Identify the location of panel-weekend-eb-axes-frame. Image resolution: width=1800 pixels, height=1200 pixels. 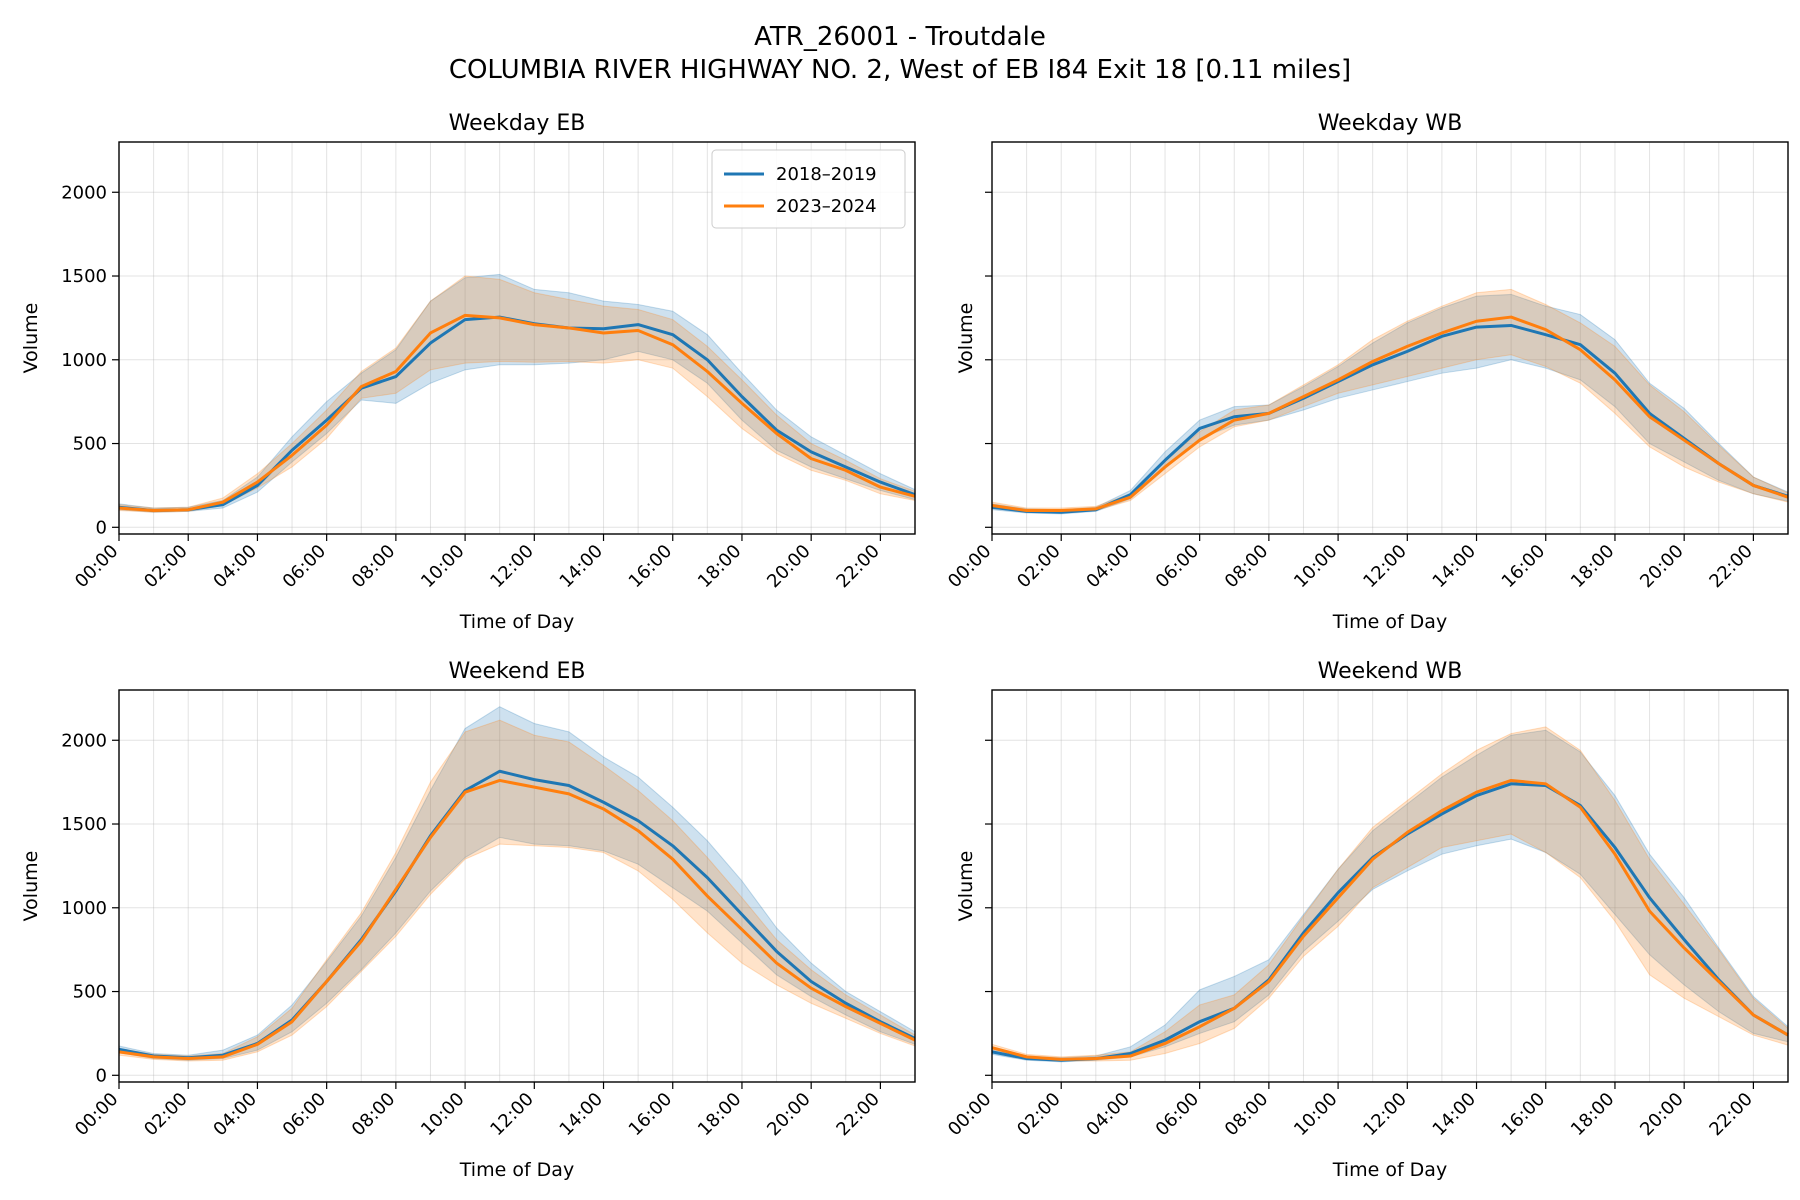
(517, 886).